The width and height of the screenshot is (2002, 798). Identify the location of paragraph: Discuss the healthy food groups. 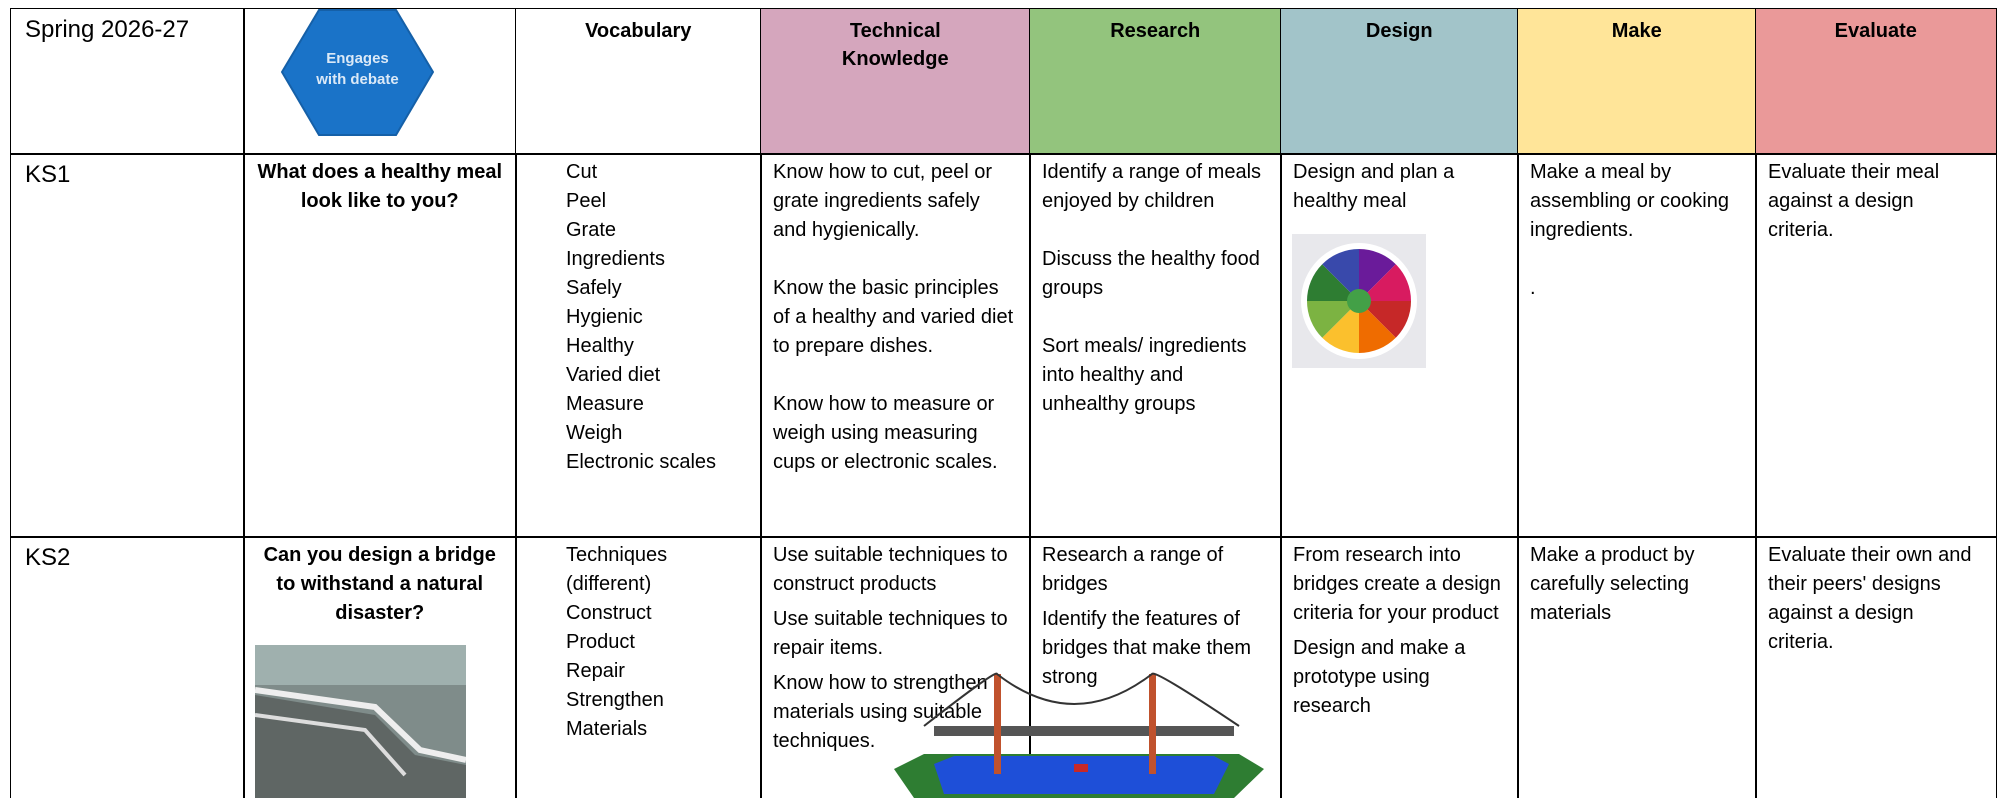
(1151, 273).